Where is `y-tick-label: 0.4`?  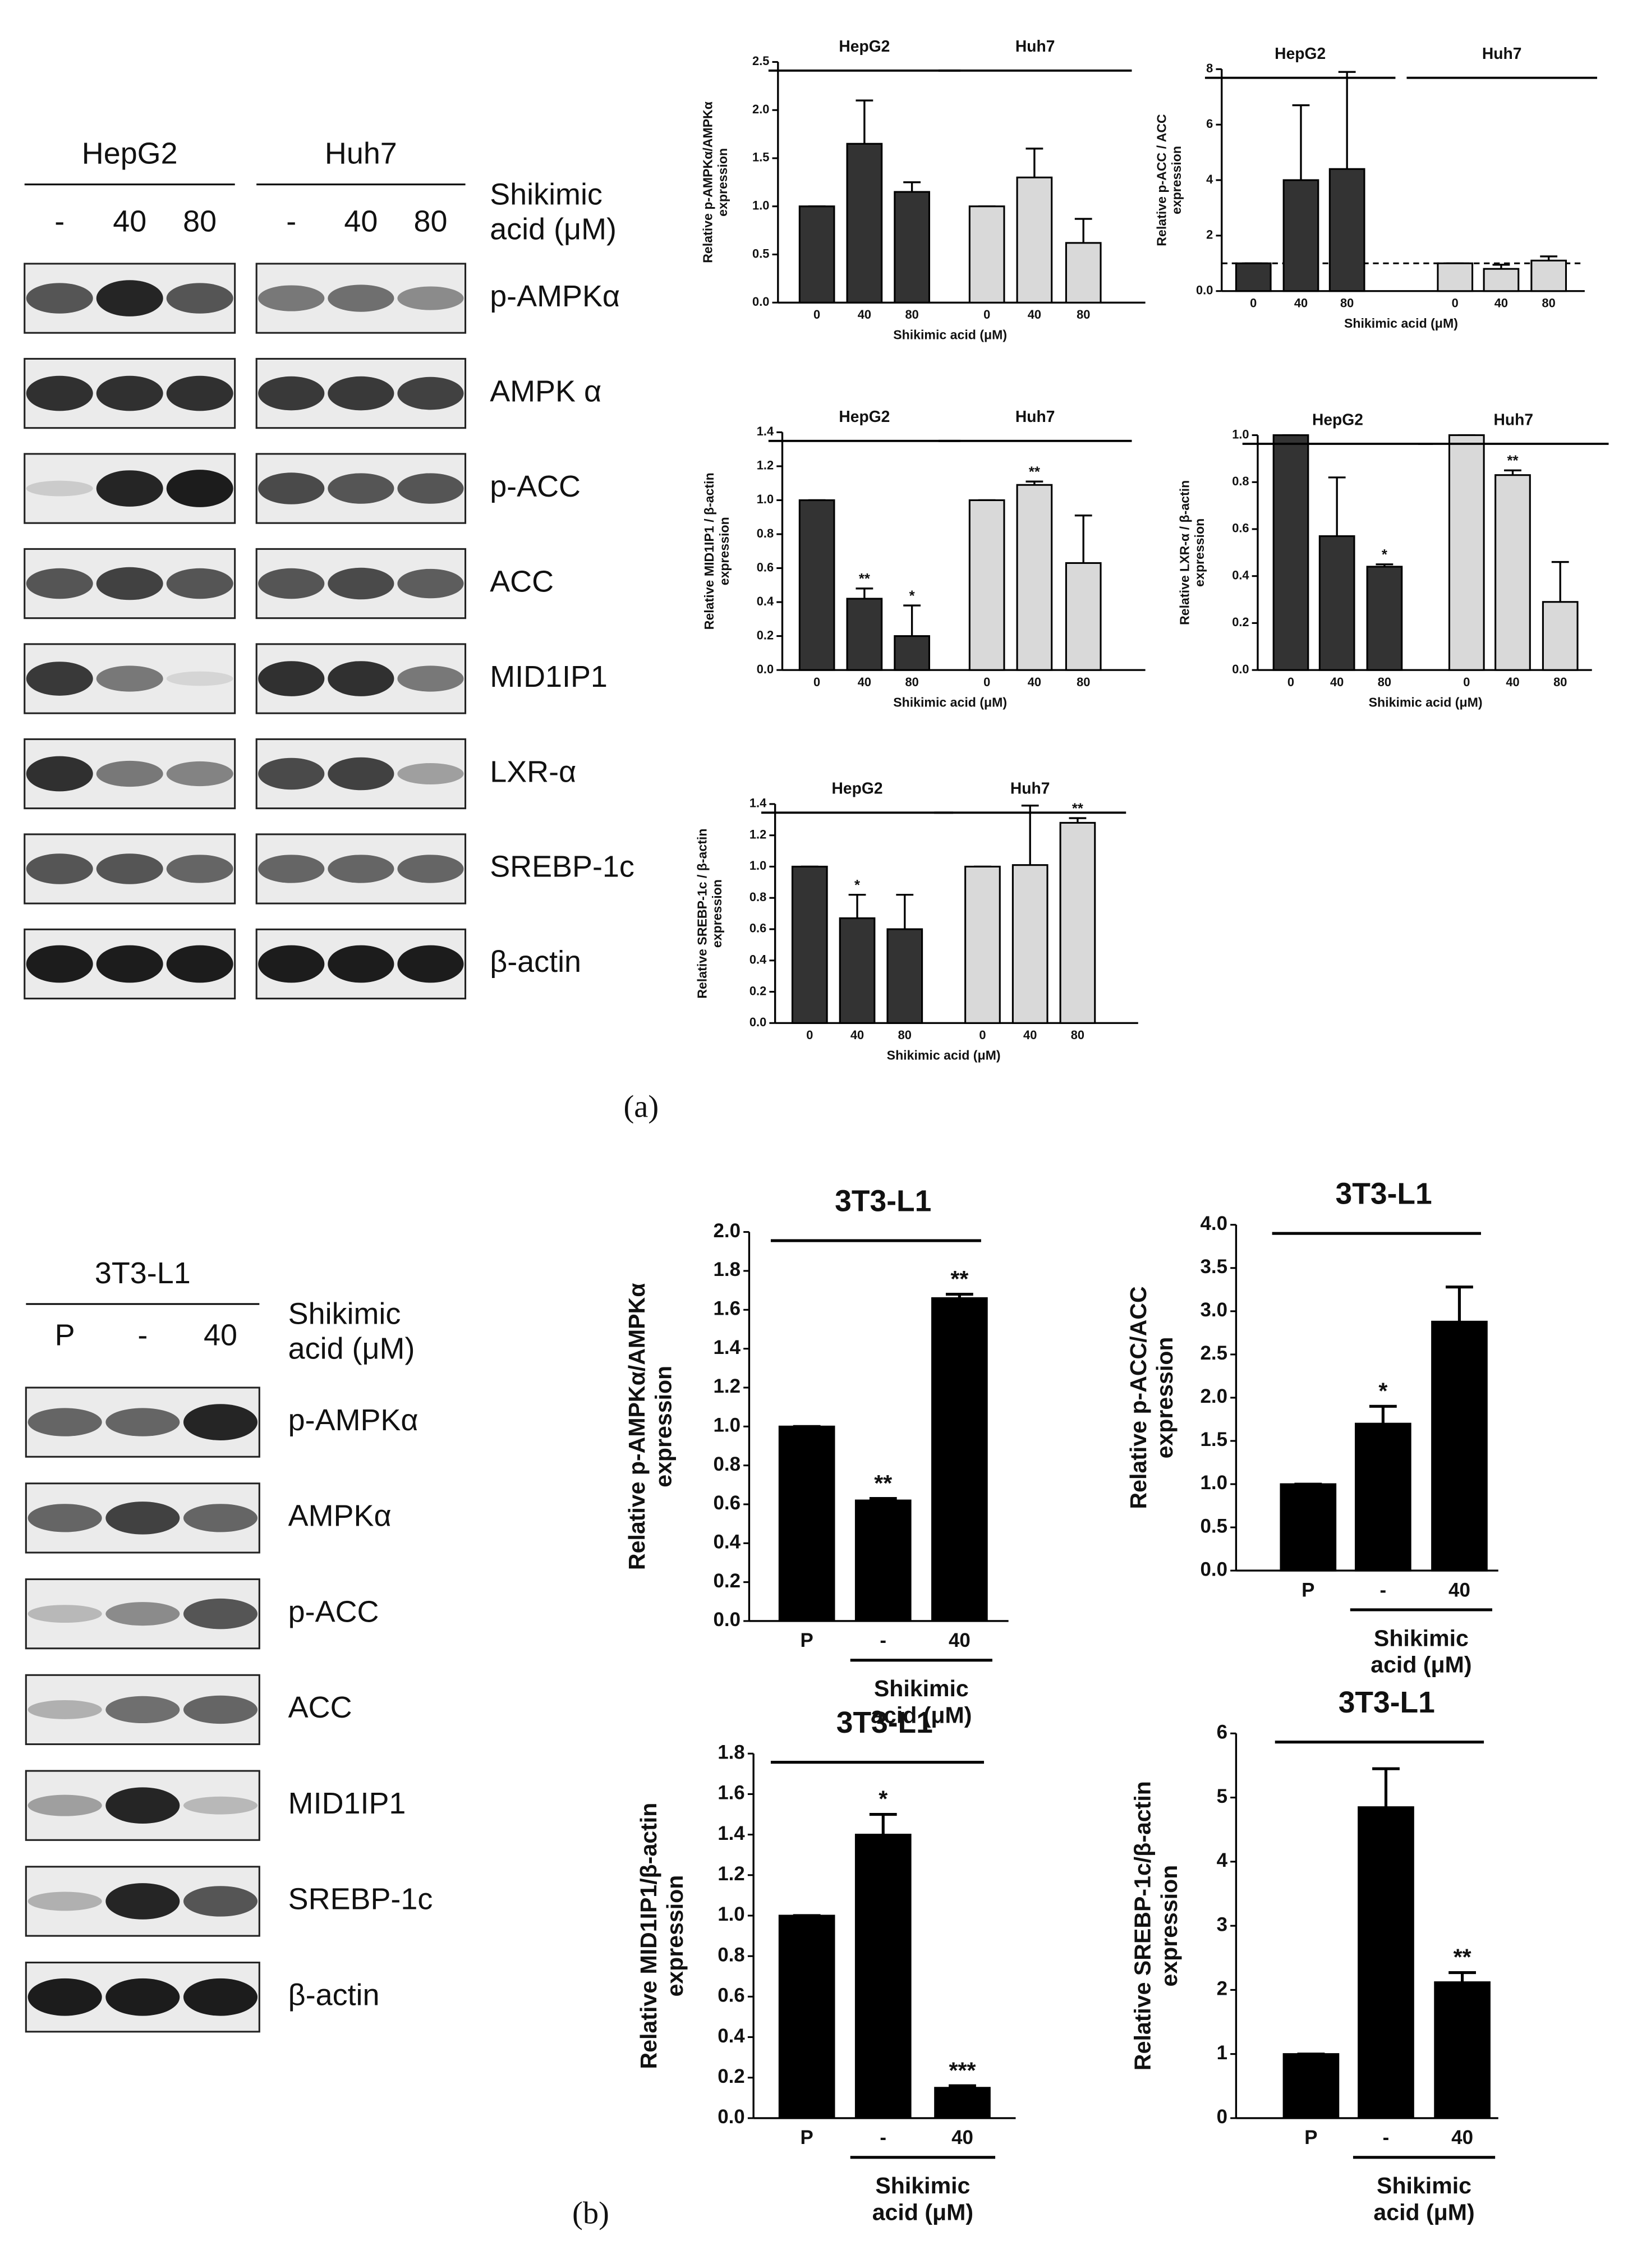 y-tick-label: 0.4 is located at coordinates (1240, 575).